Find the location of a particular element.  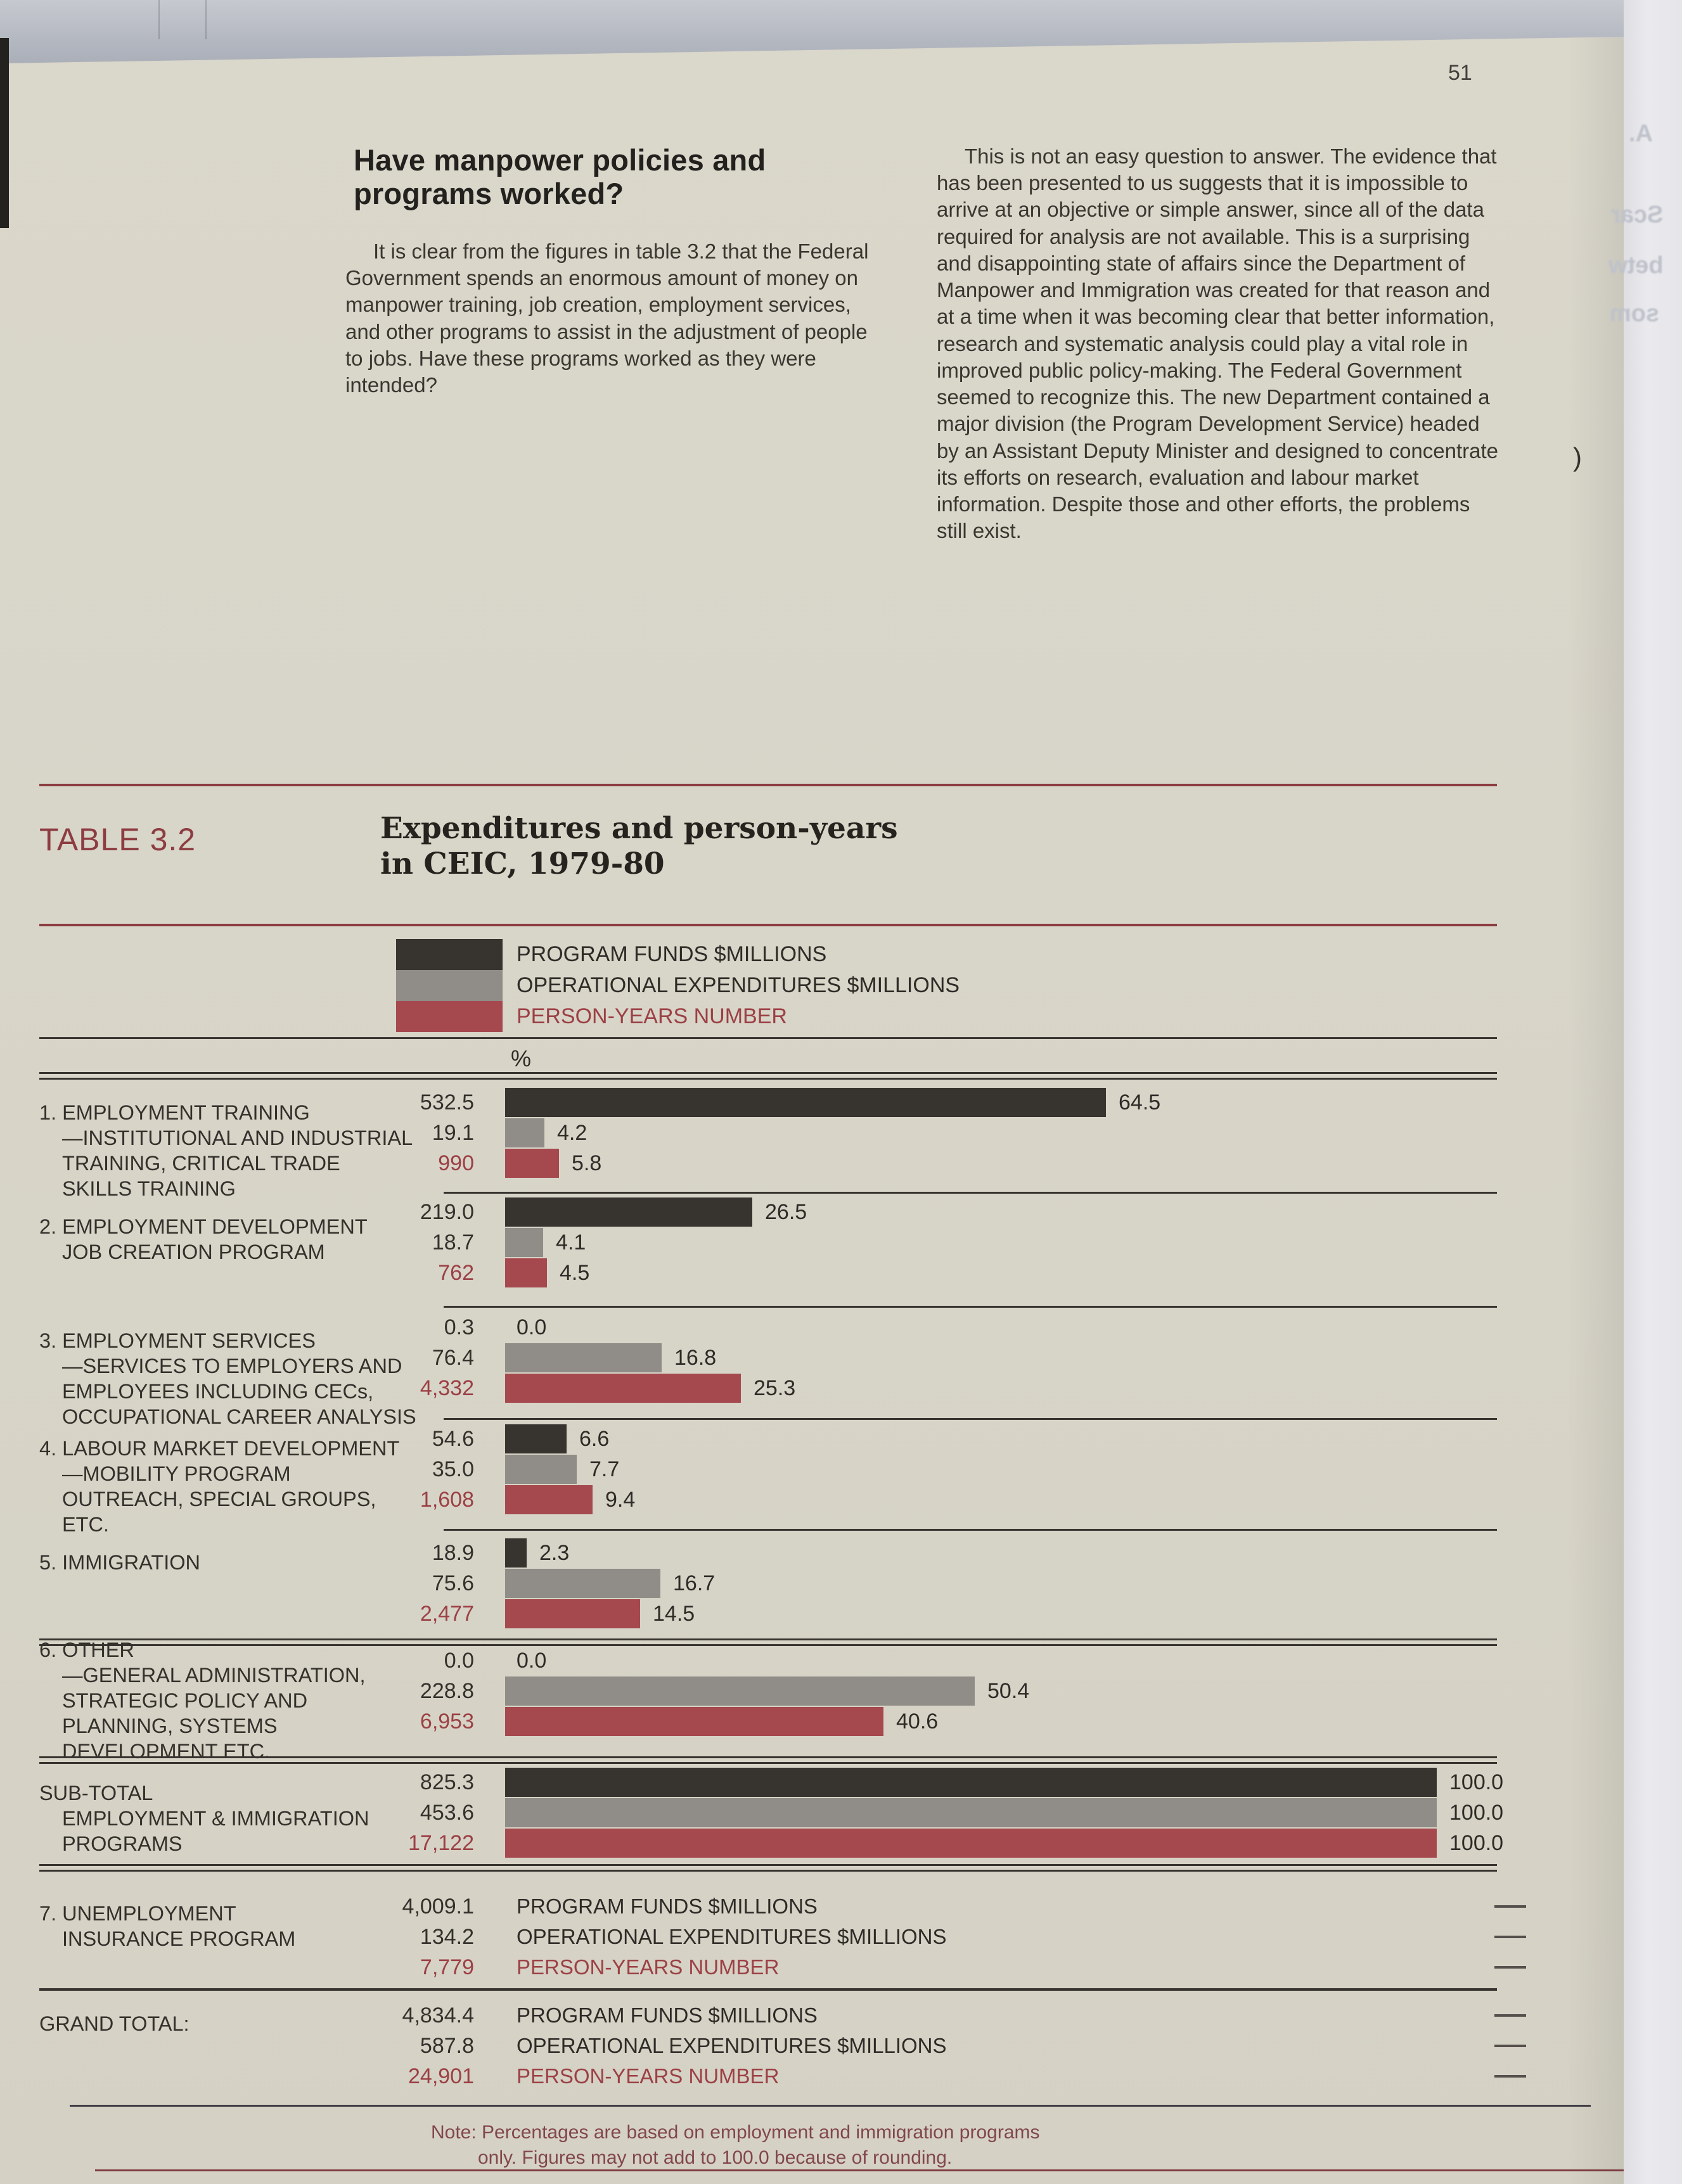

table-number-label: TABLE 3.2 is located at coordinates (117, 839).